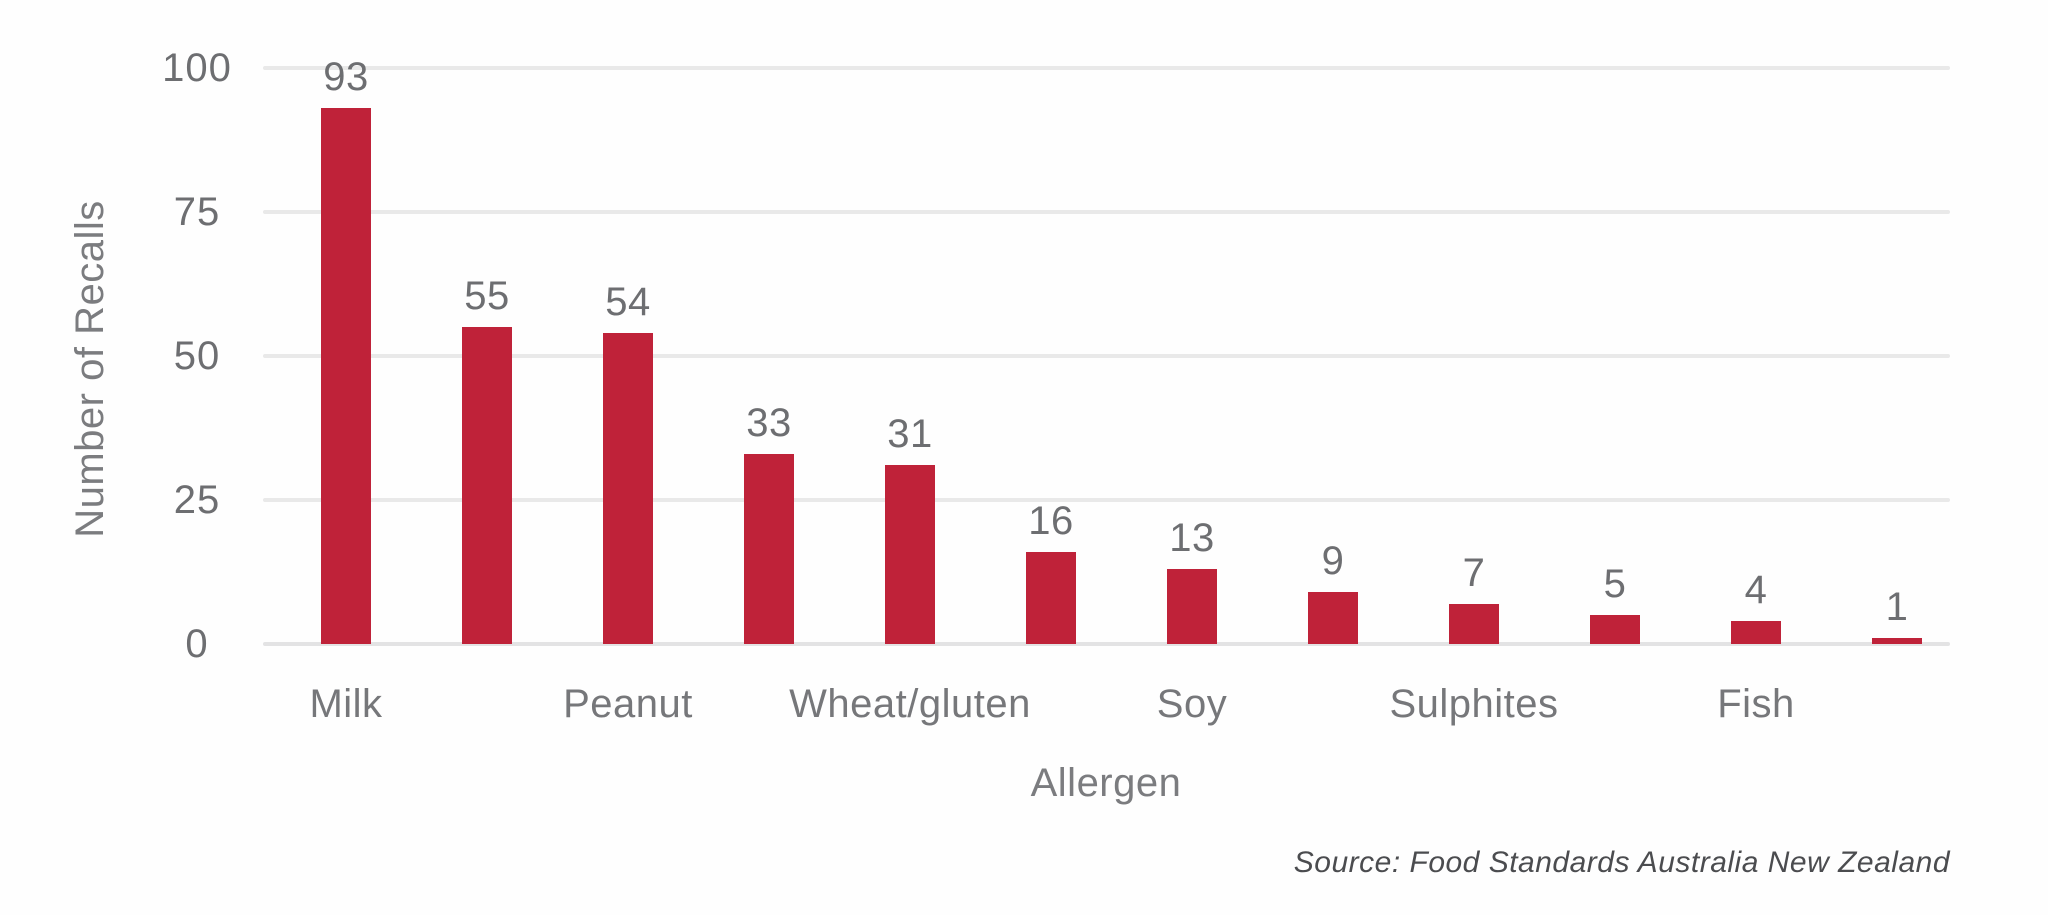 Image resolution: width=2048 pixels, height=915 pixels. I want to click on x-category-label-wheat-gluten: Wheat/gluten, so click(910, 704).